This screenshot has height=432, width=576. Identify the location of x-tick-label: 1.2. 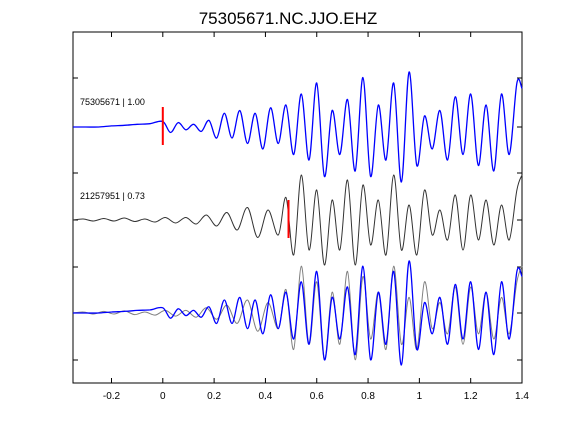
(471, 396).